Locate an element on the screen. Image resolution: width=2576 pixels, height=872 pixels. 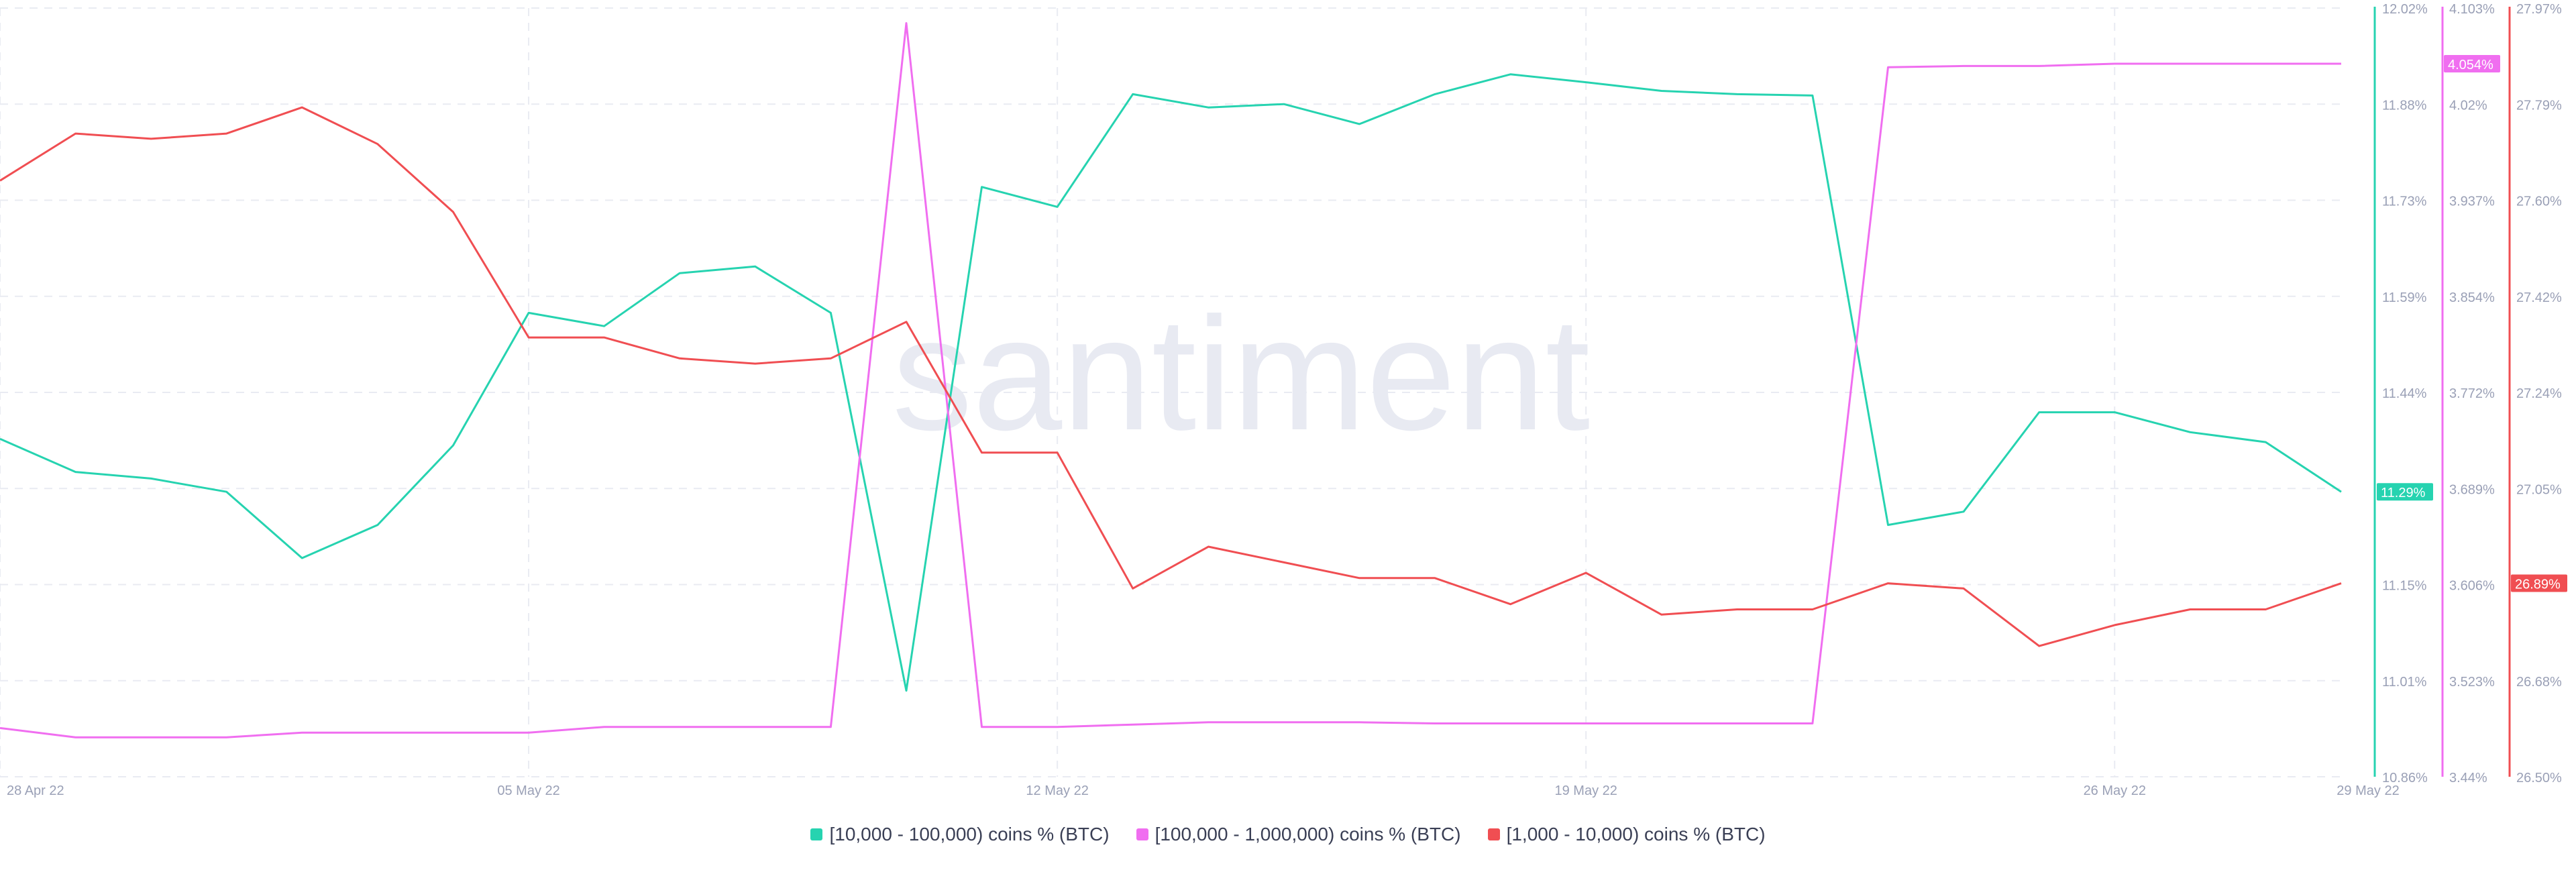
y-axis-tick-label: 4.02% is located at coordinates (2468, 106).